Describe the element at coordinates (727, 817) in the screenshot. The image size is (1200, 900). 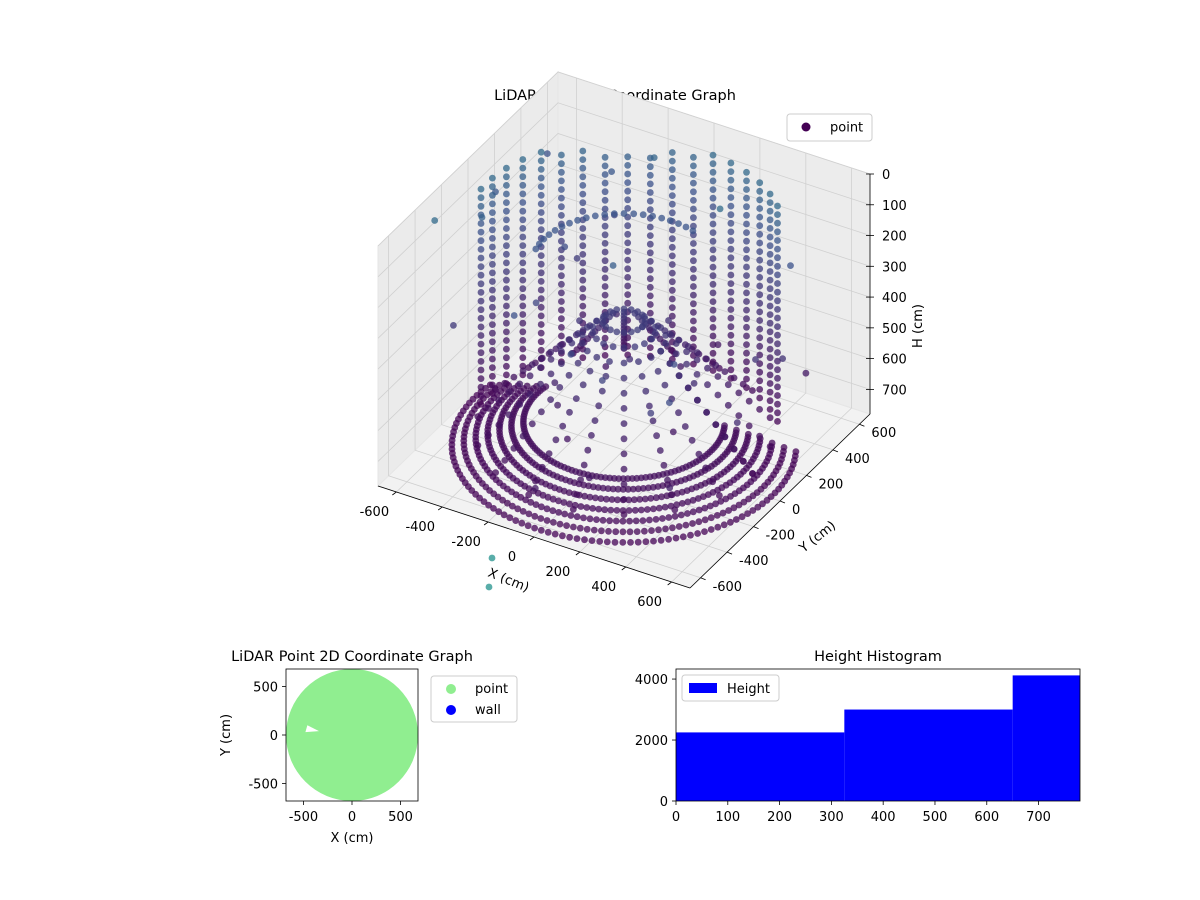
I see `x-tick-label: 100` at that location.